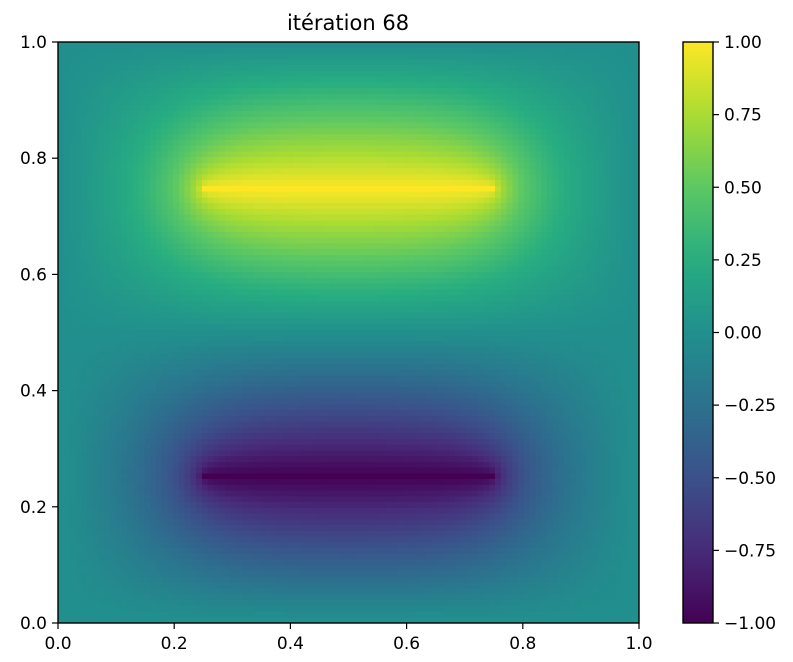 The width and height of the screenshot is (793, 662). Describe the element at coordinates (522, 644) in the screenshot. I see `x-tick-label: 0.8` at that location.